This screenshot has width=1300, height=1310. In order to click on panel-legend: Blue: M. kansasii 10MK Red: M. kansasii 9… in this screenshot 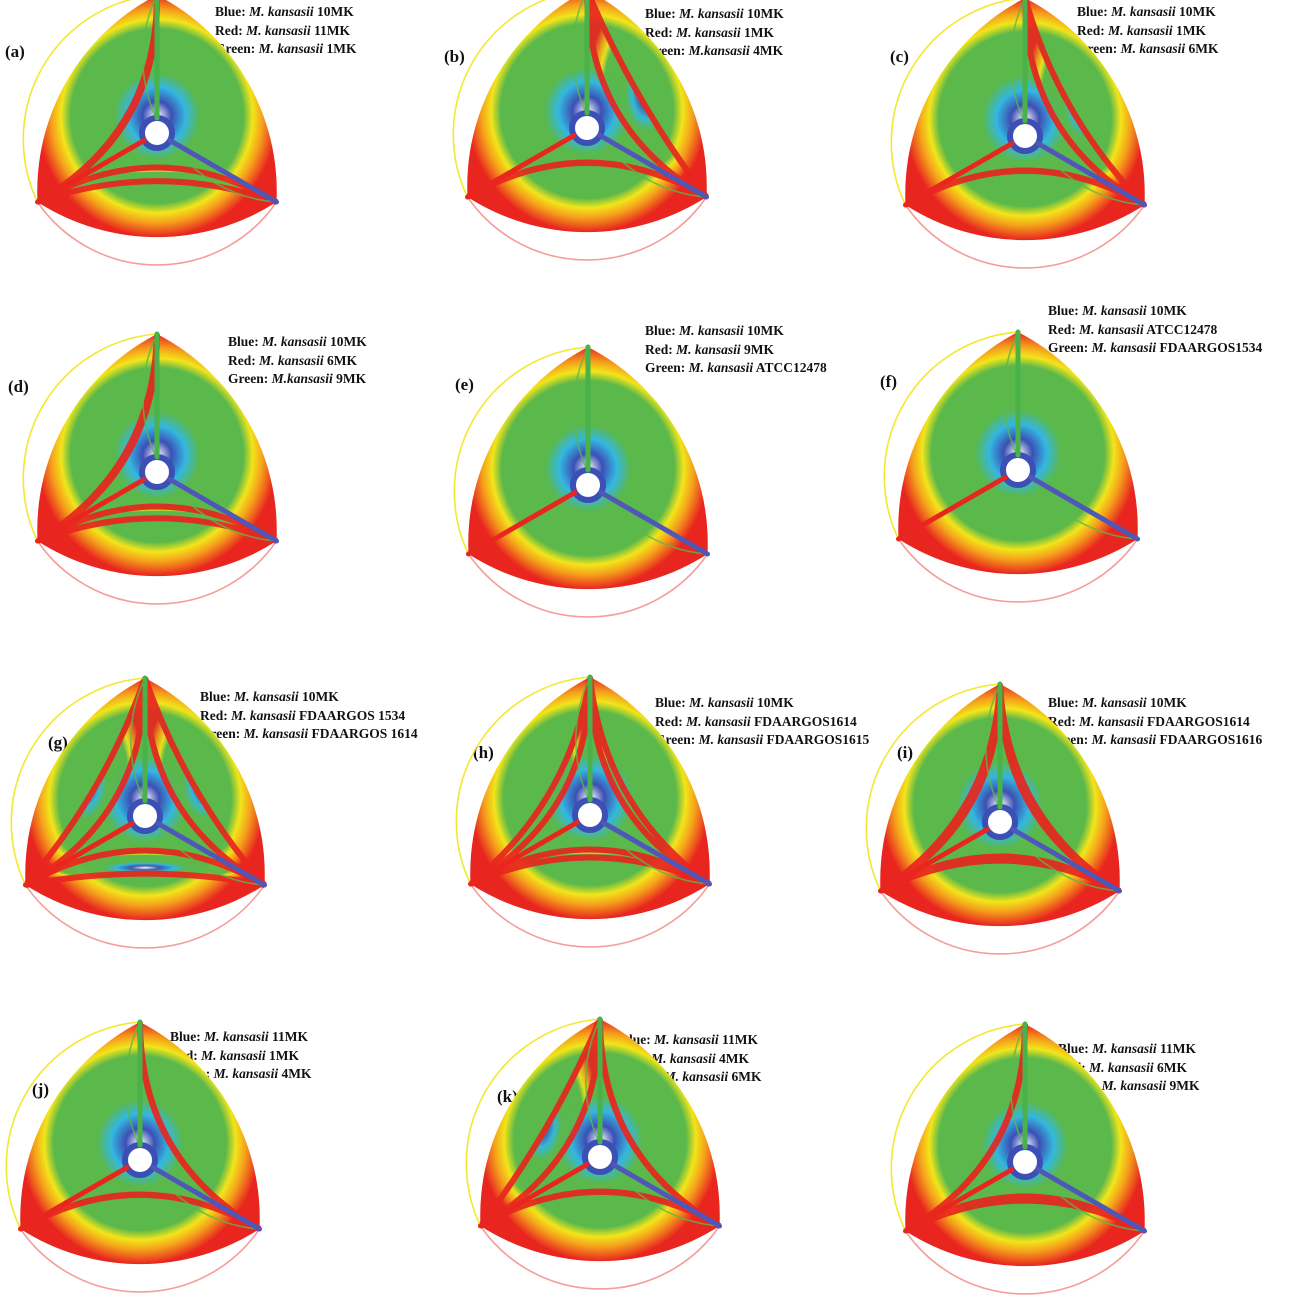, I will do `click(736, 350)`.